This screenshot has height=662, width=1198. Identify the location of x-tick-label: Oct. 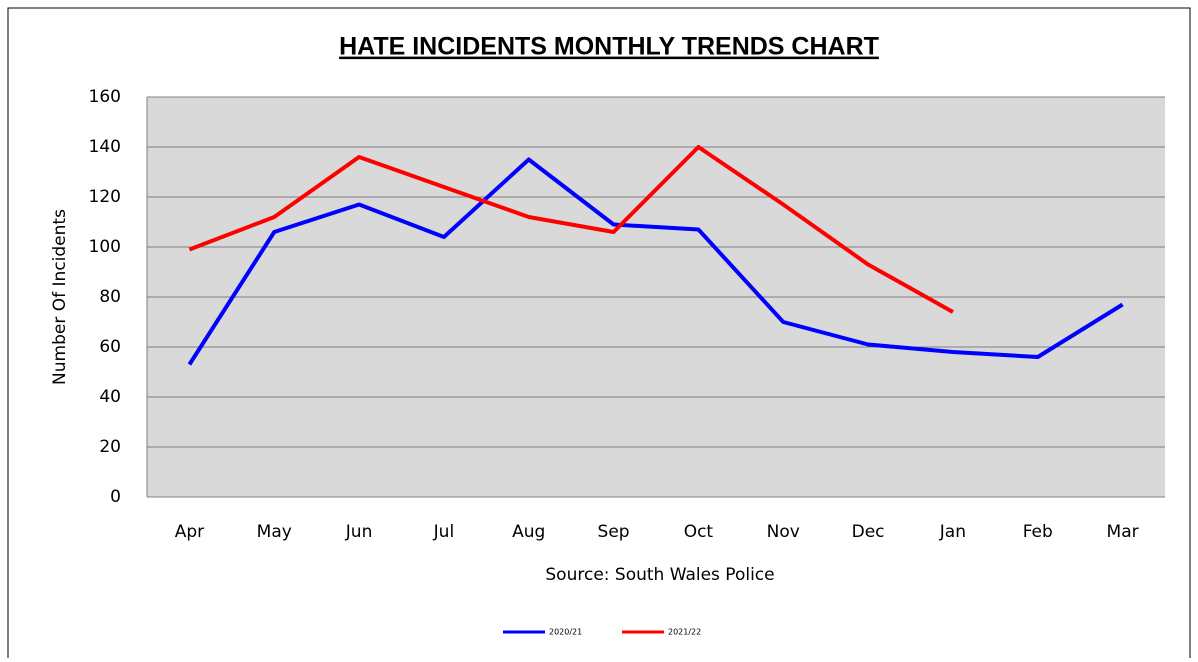
(699, 532).